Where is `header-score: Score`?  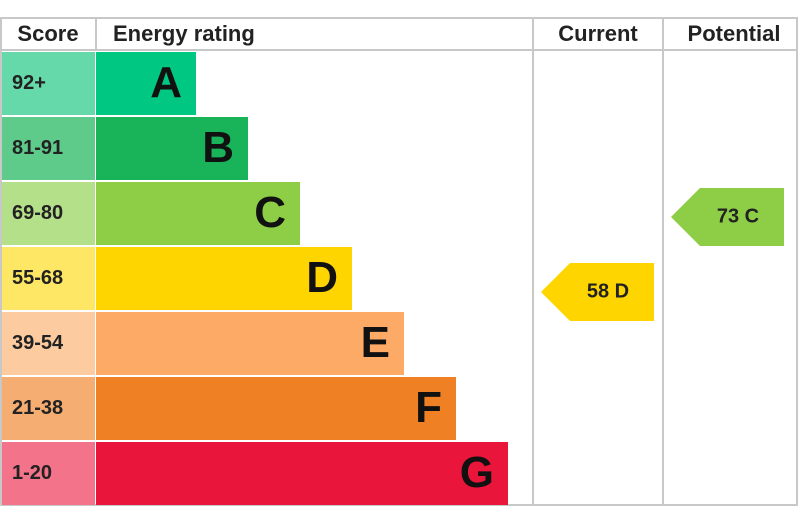
header-score: Score is located at coordinates (47, 33).